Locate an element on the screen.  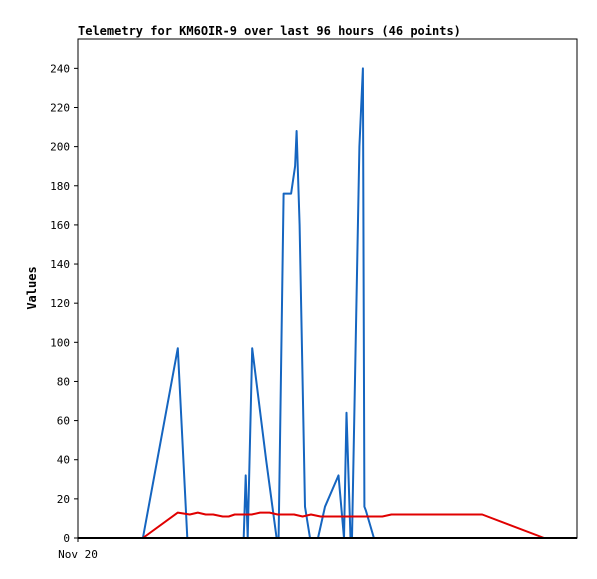
y-tick-label: 140 is located at coordinates (60, 264).